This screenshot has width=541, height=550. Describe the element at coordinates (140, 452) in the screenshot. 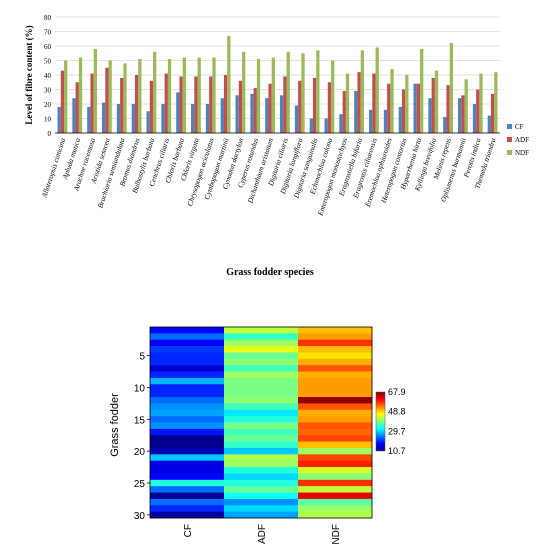

I see `heatmap-y-tick-label: 20` at that location.